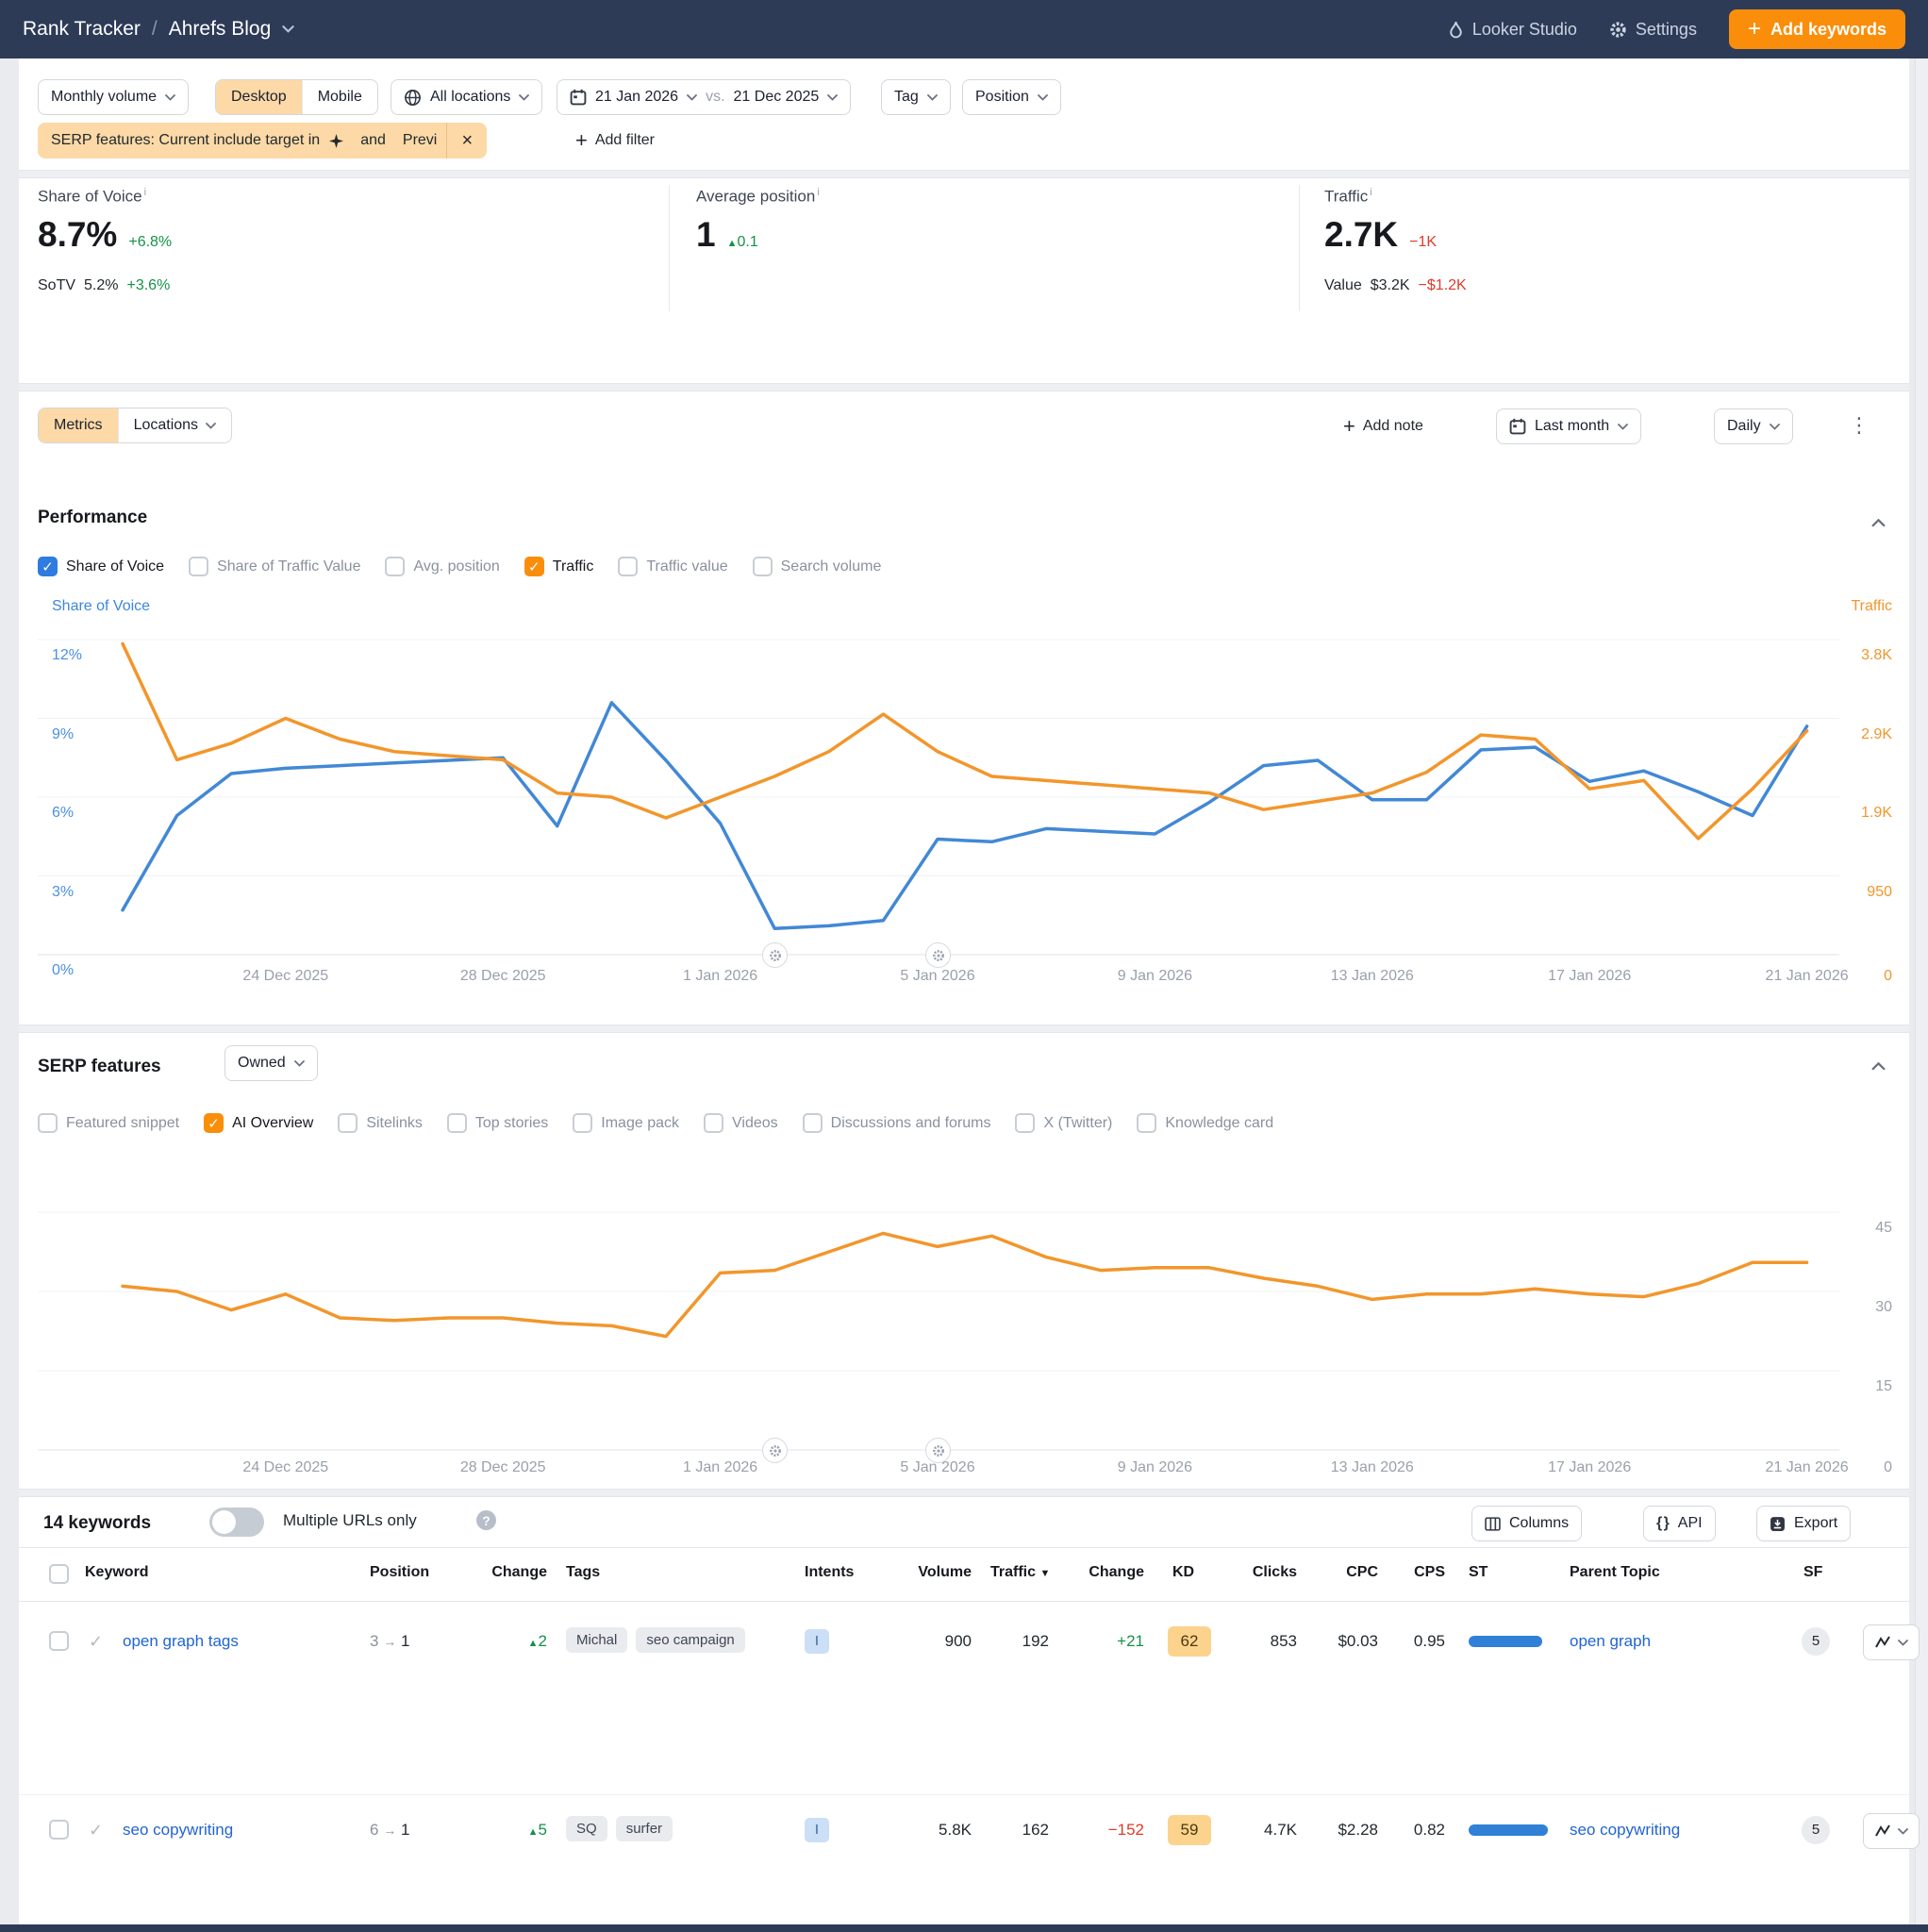  What do you see at coordinates (690, 1640) in the screenshot?
I see `tag-pill: seo campaign` at bounding box center [690, 1640].